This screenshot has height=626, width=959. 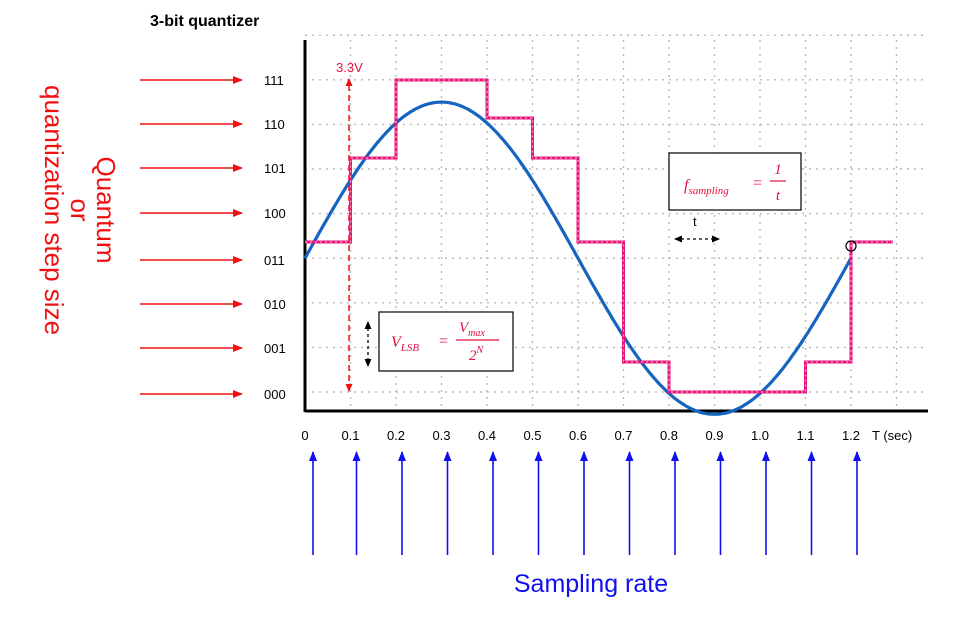 What do you see at coordinates (106, 210) in the screenshot?
I see `side-label-line-1: Quantum` at bounding box center [106, 210].